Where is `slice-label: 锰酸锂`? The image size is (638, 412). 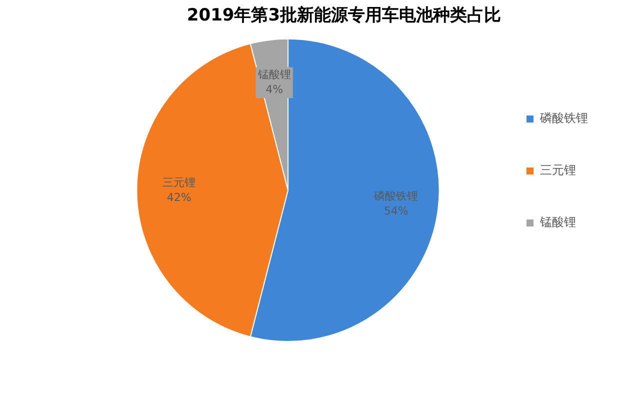 slice-label: 锰酸锂 is located at coordinates (273, 74).